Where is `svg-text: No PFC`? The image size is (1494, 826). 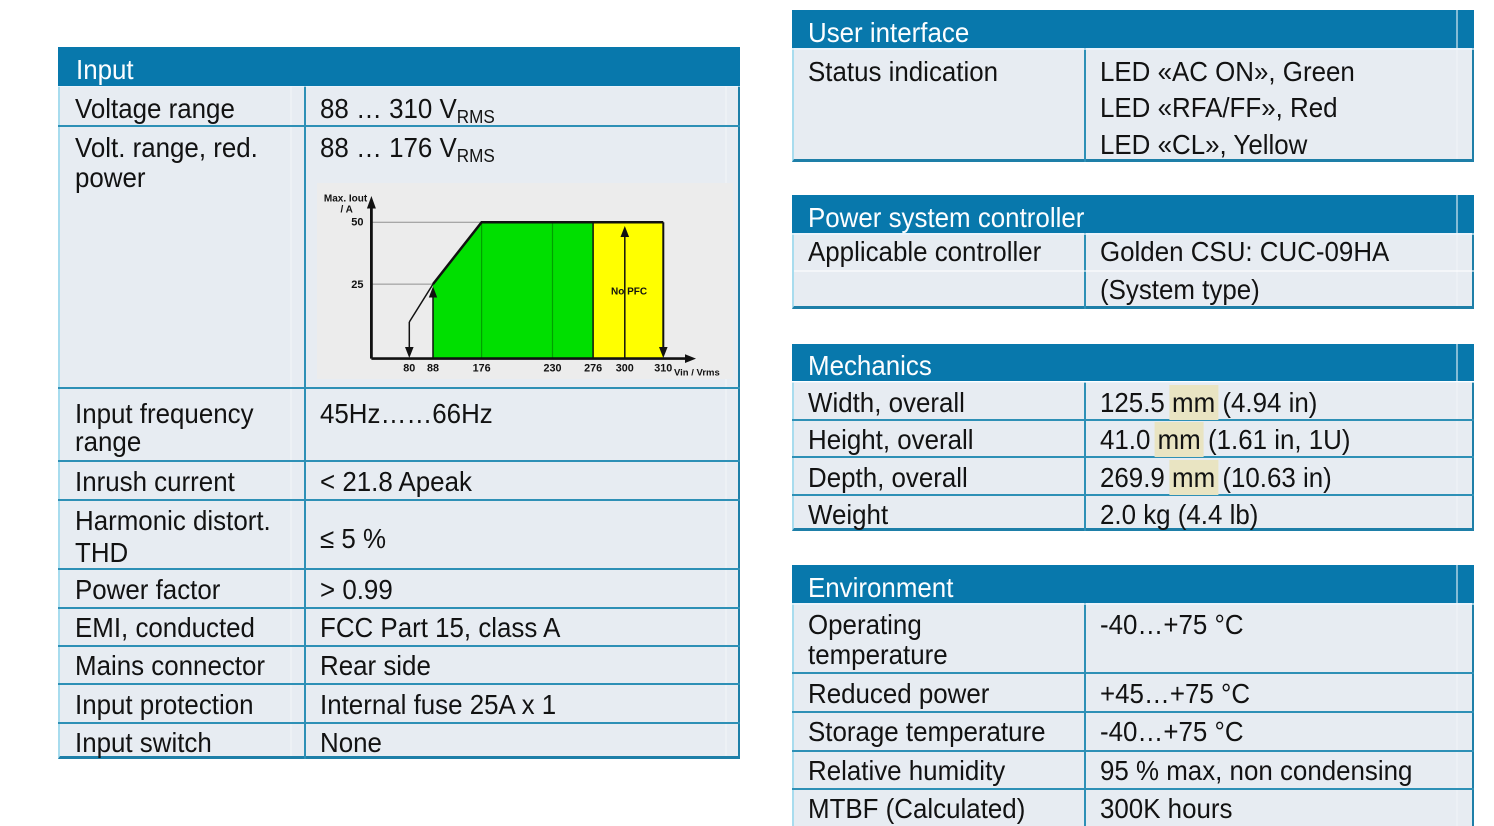 svg-text: No PFC is located at coordinates (629, 292).